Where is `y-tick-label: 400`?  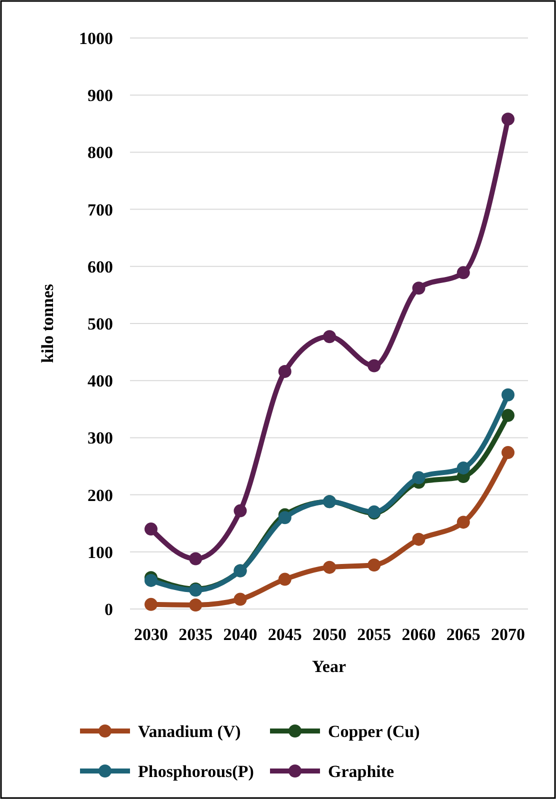
y-tick-label: 400 is located at coordinates (100, 381).